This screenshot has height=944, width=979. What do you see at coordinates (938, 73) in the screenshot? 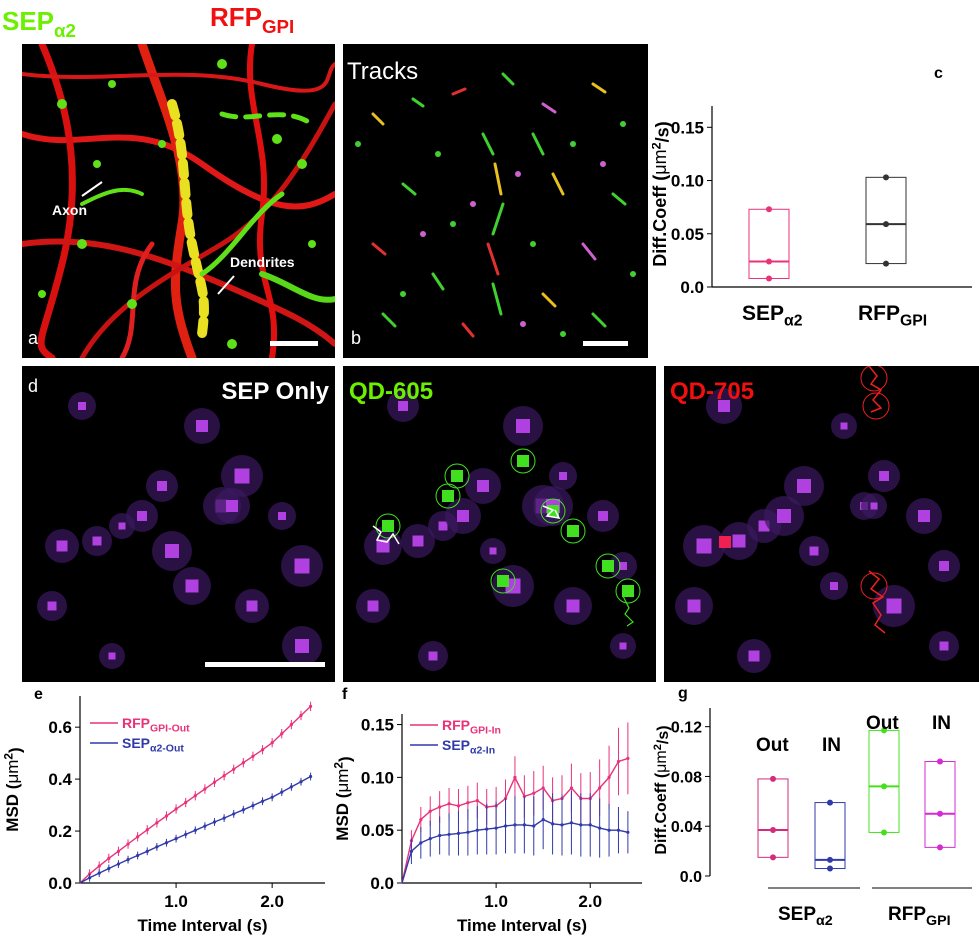
I see `panel-letter-c: c` at bounding box center [938, 73].